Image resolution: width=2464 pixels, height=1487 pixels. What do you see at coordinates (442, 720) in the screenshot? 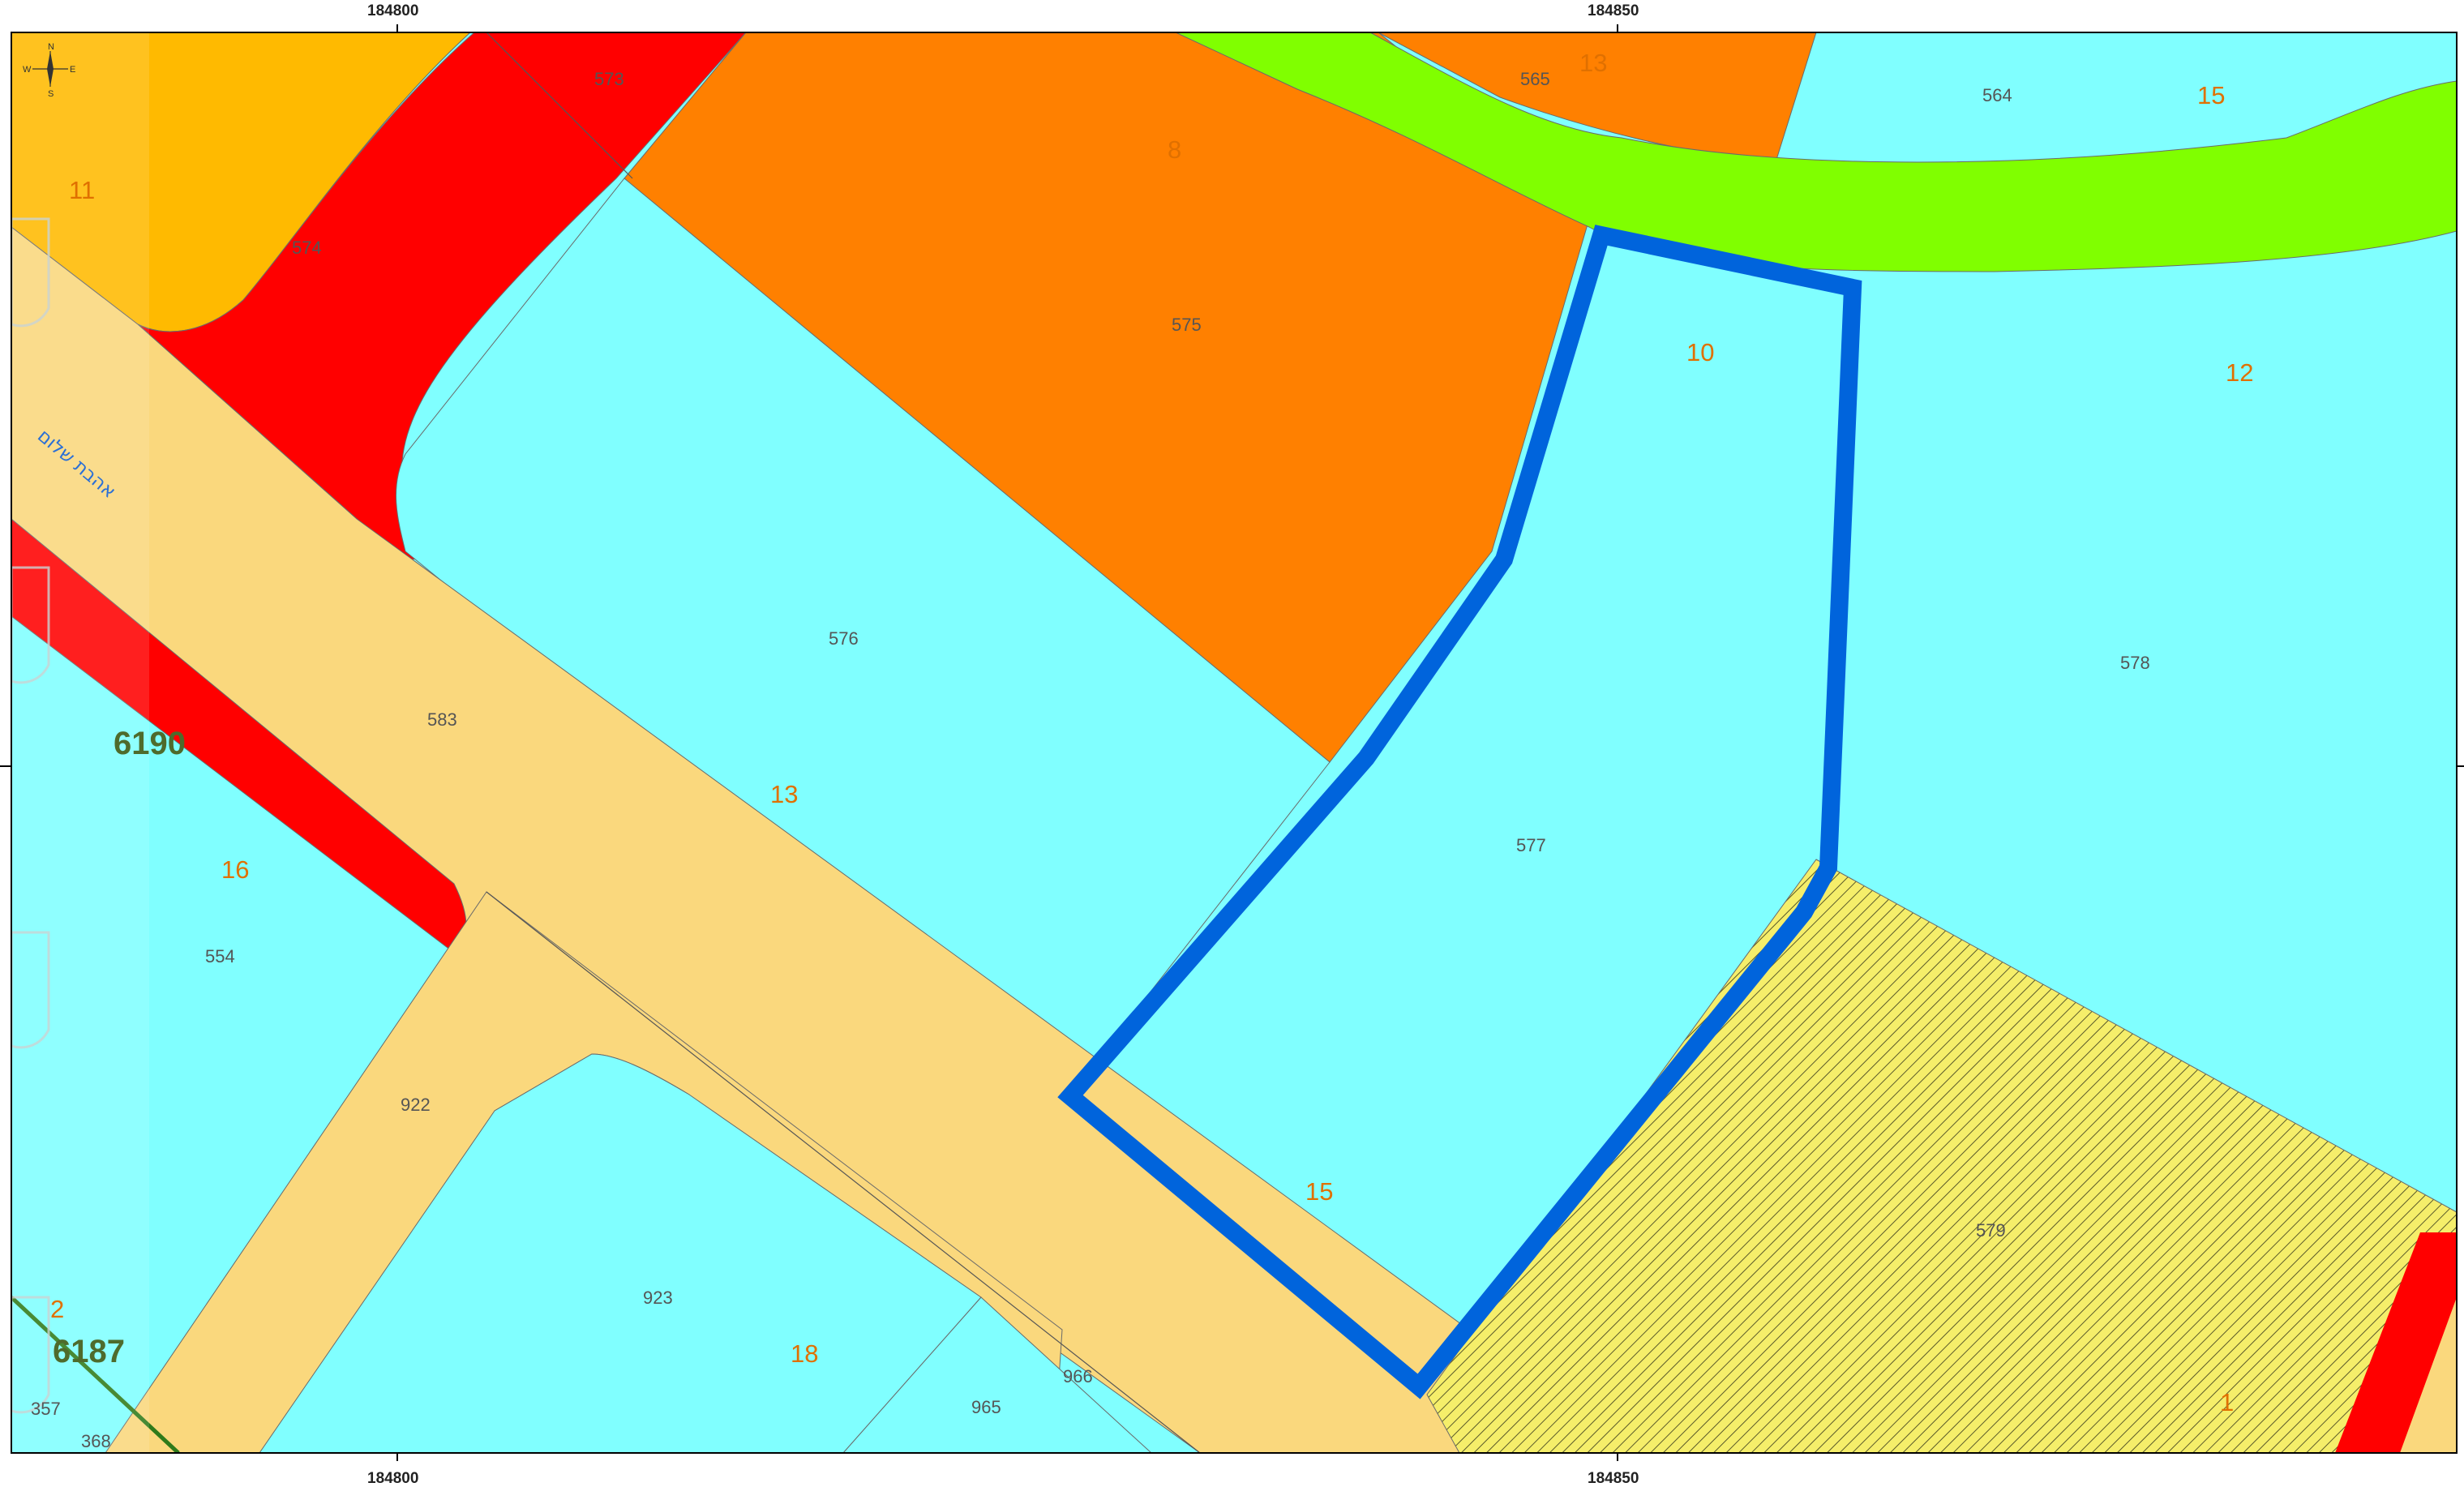
I see `parcel-number-label: 583` at bounding box center [442, 720].